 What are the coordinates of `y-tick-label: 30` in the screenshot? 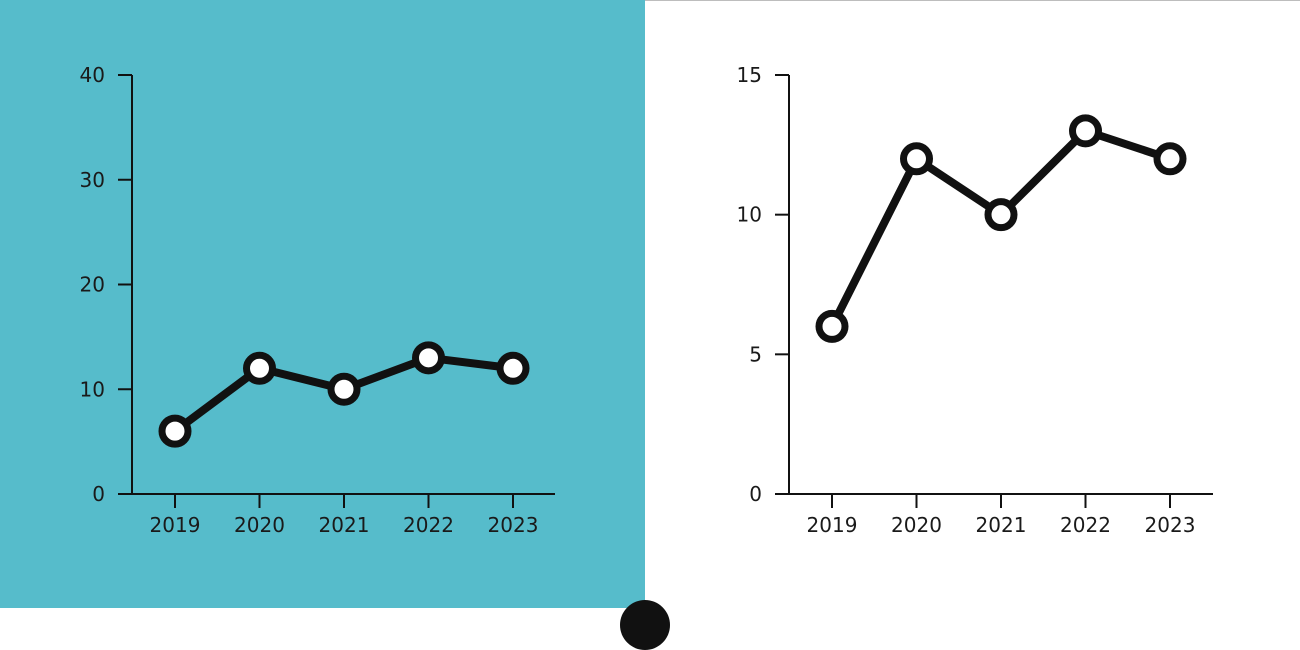 It's located at (92, 180).